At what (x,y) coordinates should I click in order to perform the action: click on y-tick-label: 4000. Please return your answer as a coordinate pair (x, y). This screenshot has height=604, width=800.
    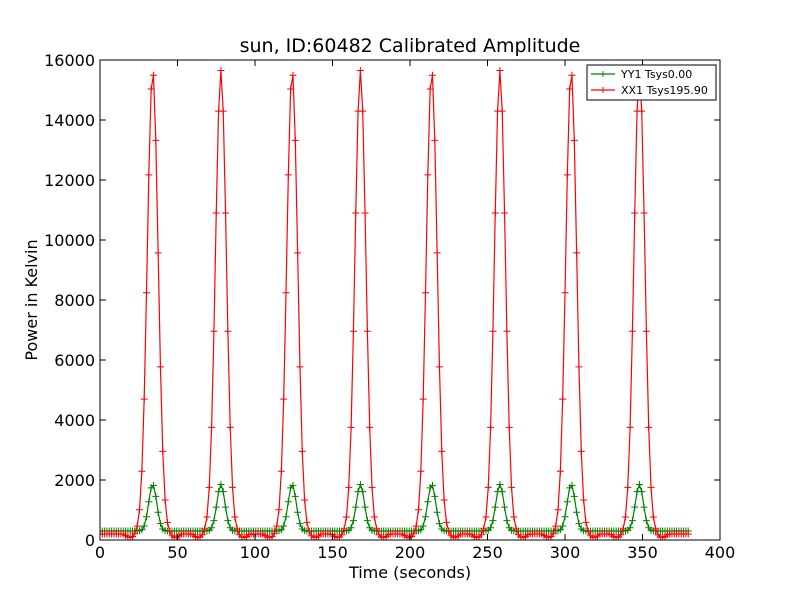
    Looking at the image, I should click on (74, 420).